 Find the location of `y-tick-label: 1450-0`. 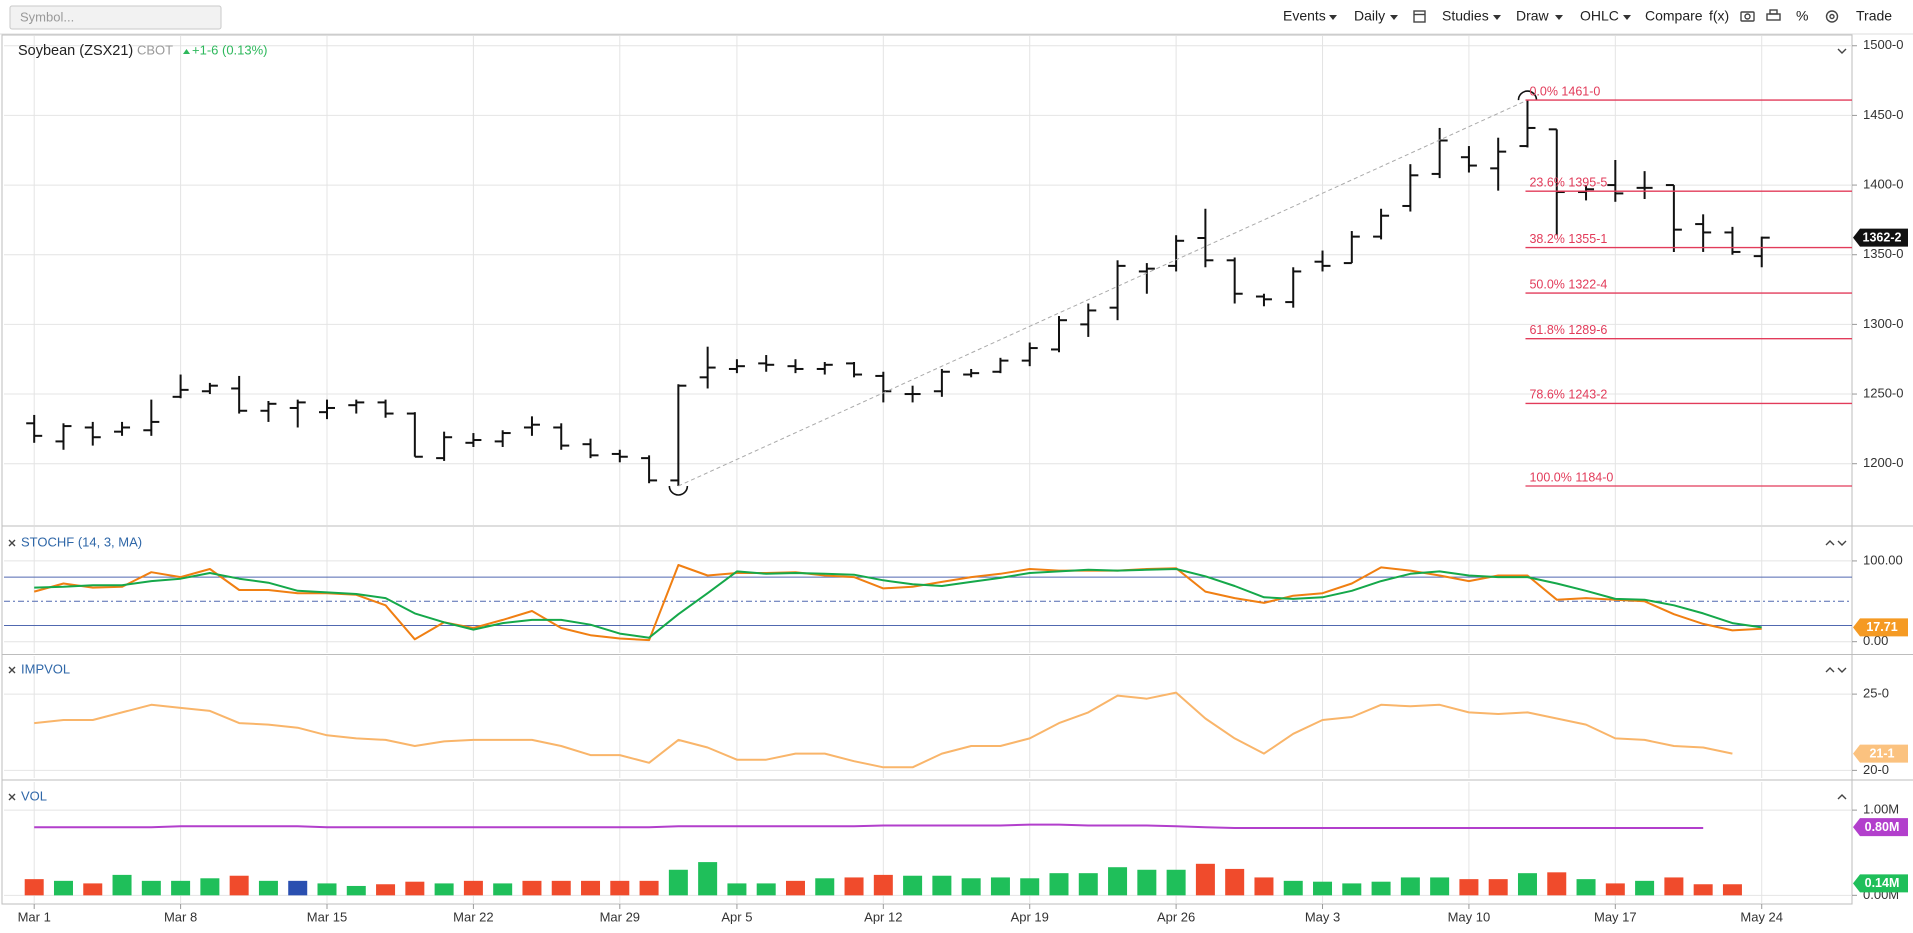

y-tick-label: 1450-0 is located at coordinates (1883, 114).